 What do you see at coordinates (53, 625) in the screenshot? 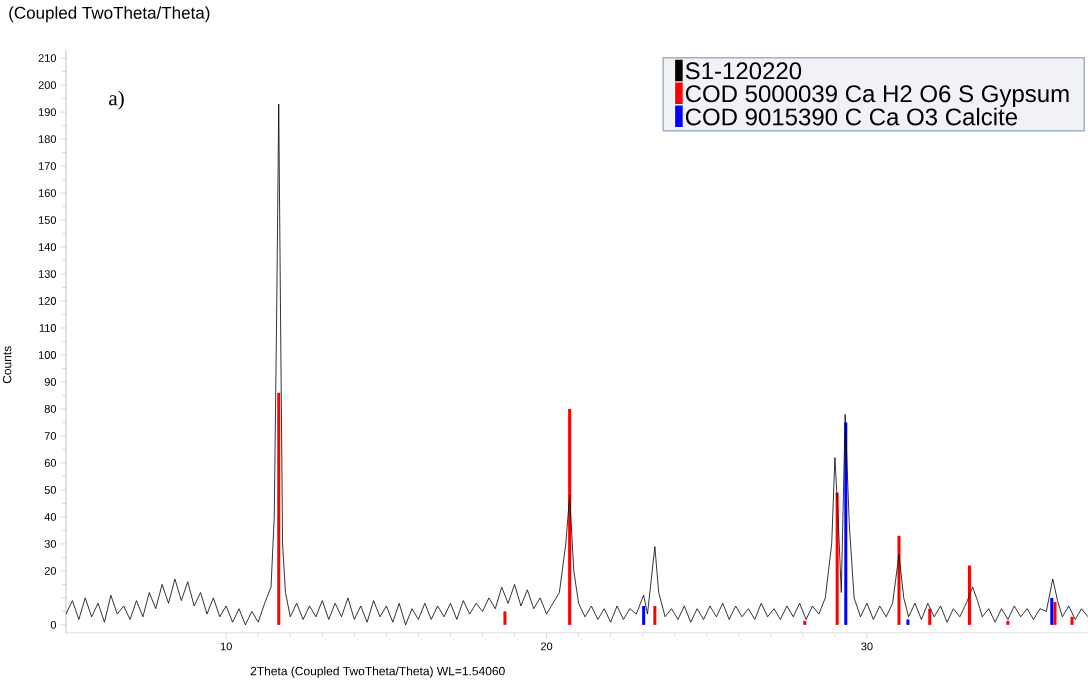
I see `y-tick-label: 0` at bounding box center [53, 625].